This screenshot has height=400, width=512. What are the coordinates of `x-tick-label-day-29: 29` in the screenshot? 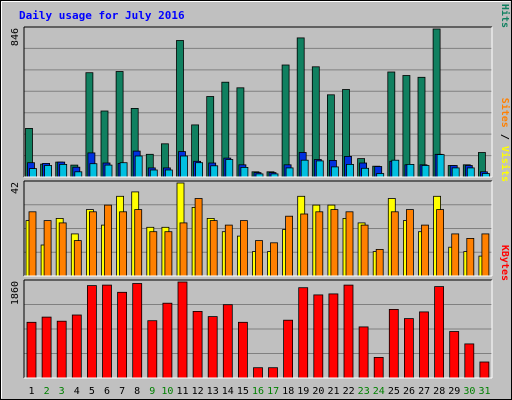 It's located at (454, 391).